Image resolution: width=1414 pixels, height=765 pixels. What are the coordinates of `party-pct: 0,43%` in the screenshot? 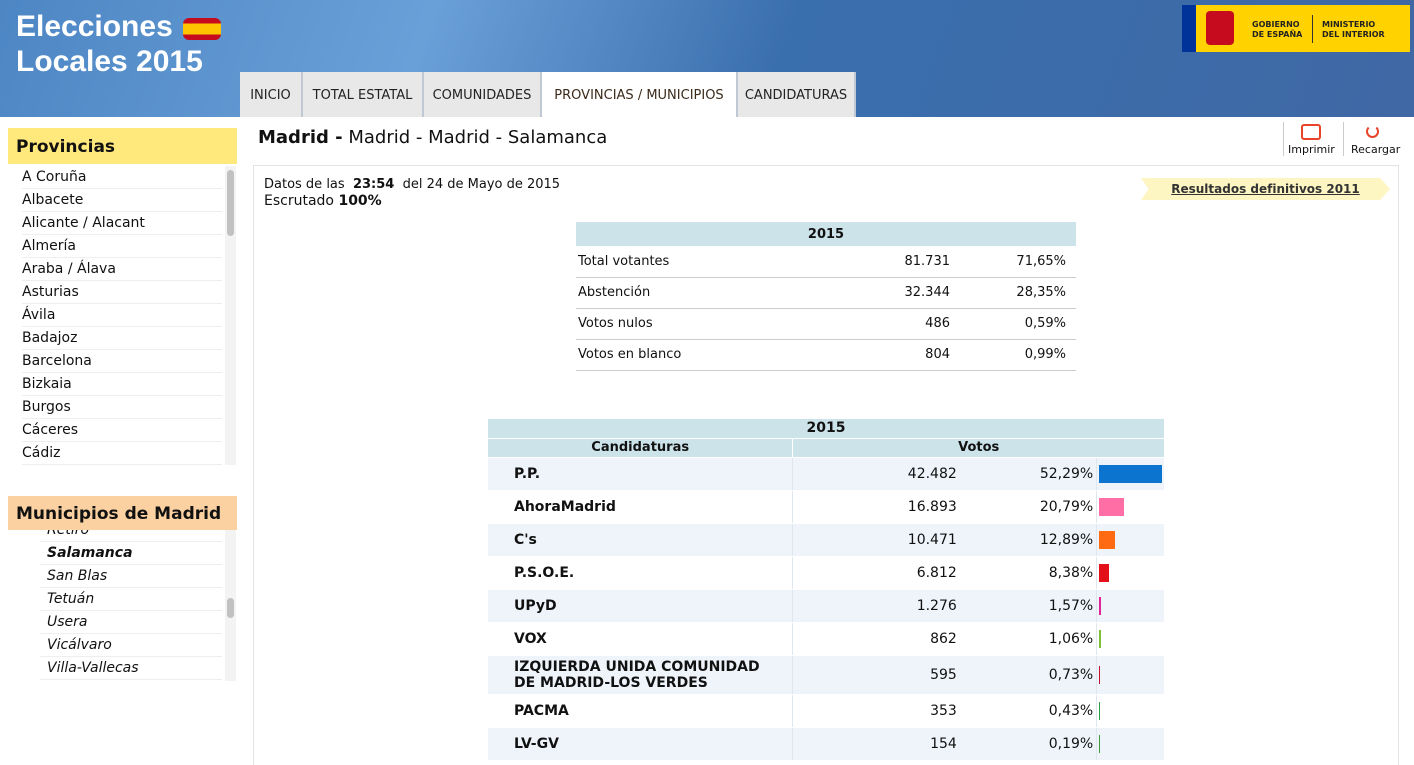 It's located at (1029, 710).